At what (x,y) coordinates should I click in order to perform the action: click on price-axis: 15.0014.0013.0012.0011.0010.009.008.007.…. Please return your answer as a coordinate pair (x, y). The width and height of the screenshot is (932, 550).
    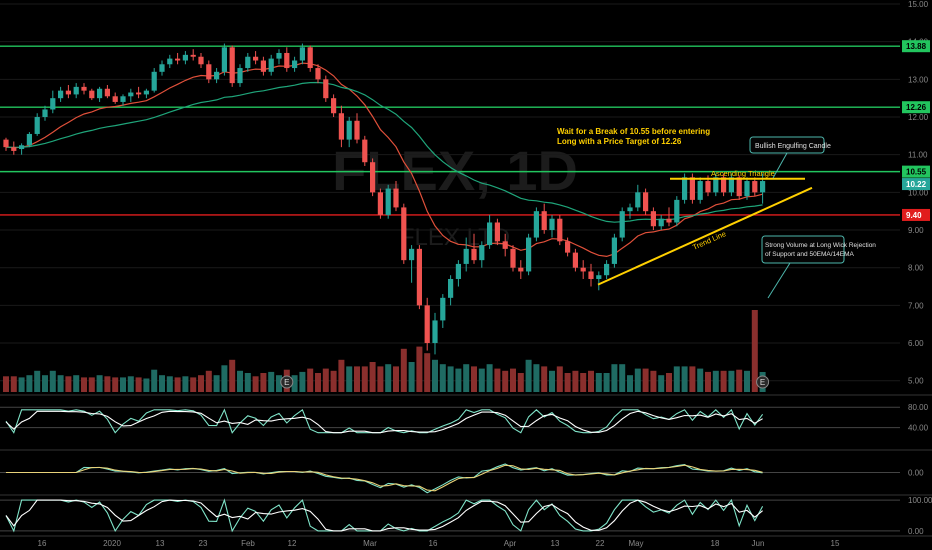
    Looking at the image, I should click on (916, 193).